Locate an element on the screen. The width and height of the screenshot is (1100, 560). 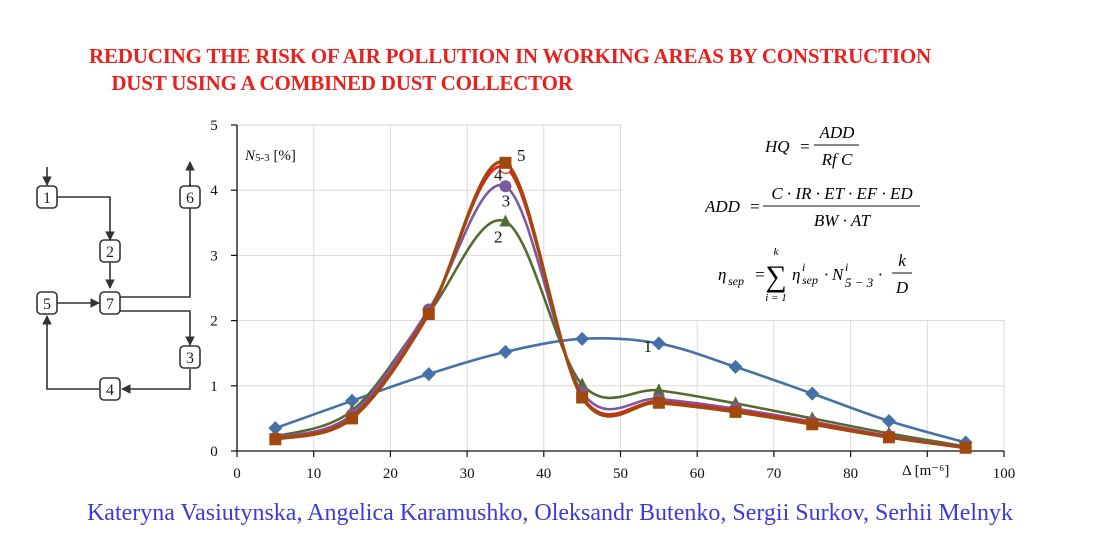
series-labels: 1 2 3 45 is located at coordinates (573, 251).